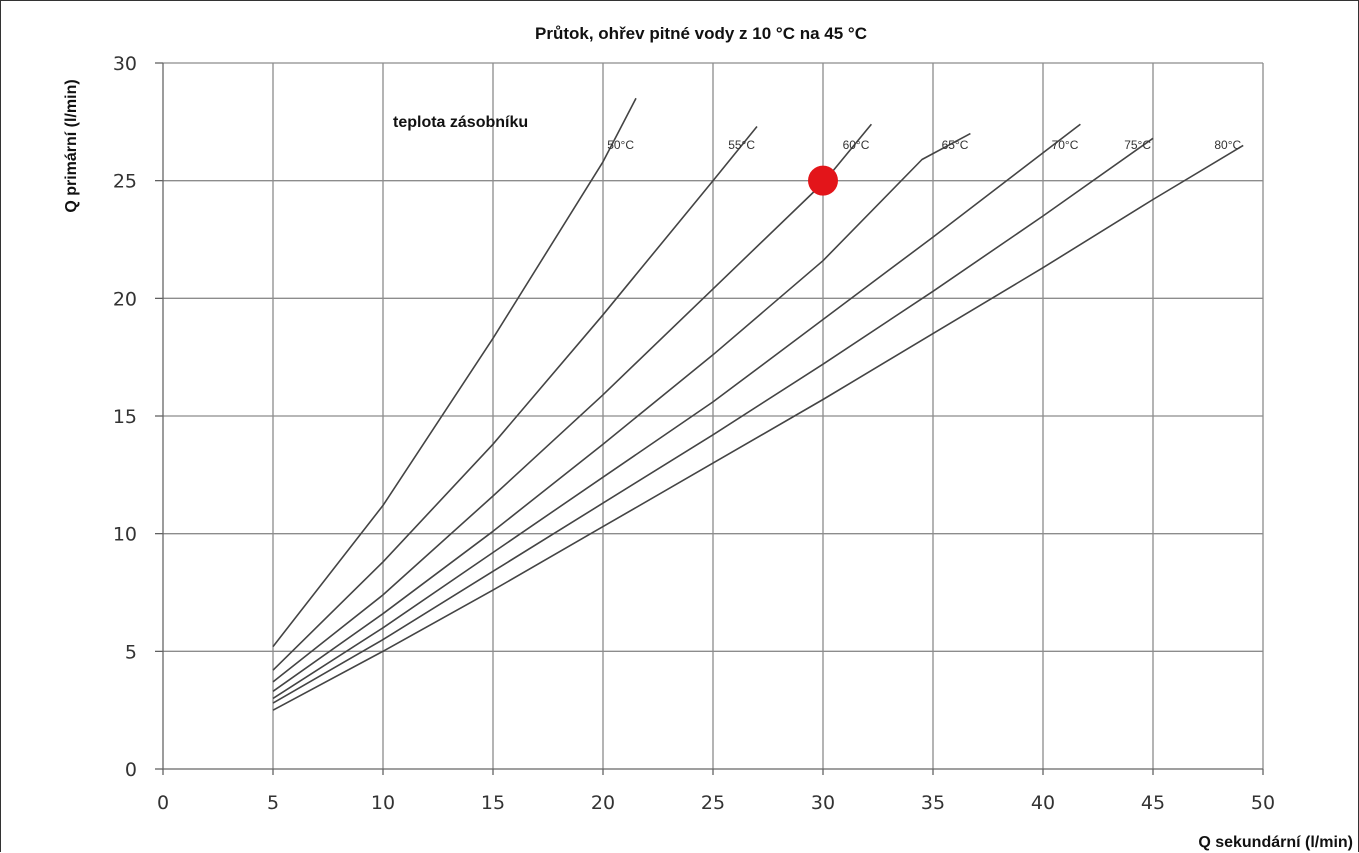  What do you see at coordinates (125, 299) in the screenshot?
I see `y-tick-label-20: 20` at bounding box center [125, 299].